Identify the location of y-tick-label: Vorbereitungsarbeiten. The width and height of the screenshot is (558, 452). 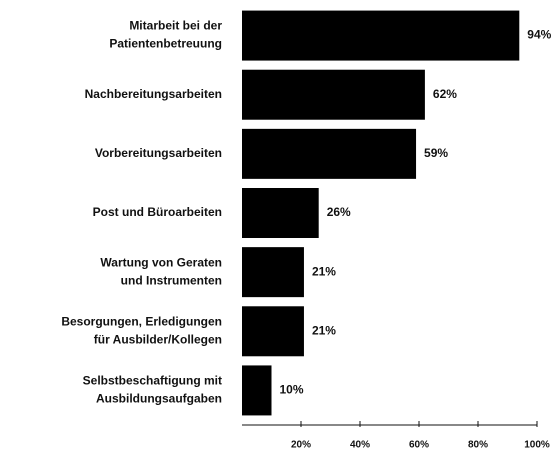
(158, 153).